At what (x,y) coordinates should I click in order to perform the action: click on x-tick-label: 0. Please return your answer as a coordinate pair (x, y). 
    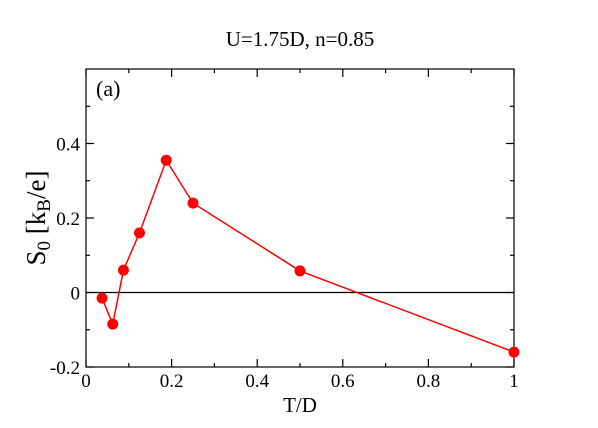
    Looking at the image, I should click on (86, 381).